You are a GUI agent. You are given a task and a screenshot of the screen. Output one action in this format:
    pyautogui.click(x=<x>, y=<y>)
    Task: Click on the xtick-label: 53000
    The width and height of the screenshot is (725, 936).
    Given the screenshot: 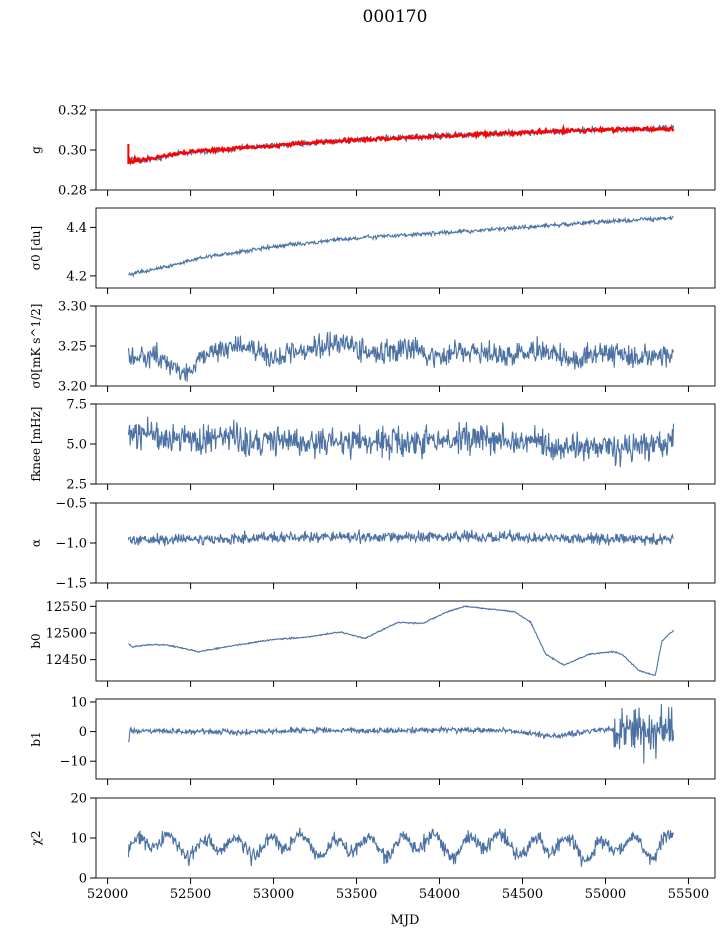 What is the action you would take?
    pyautogui.click(x=273, y=894)
    